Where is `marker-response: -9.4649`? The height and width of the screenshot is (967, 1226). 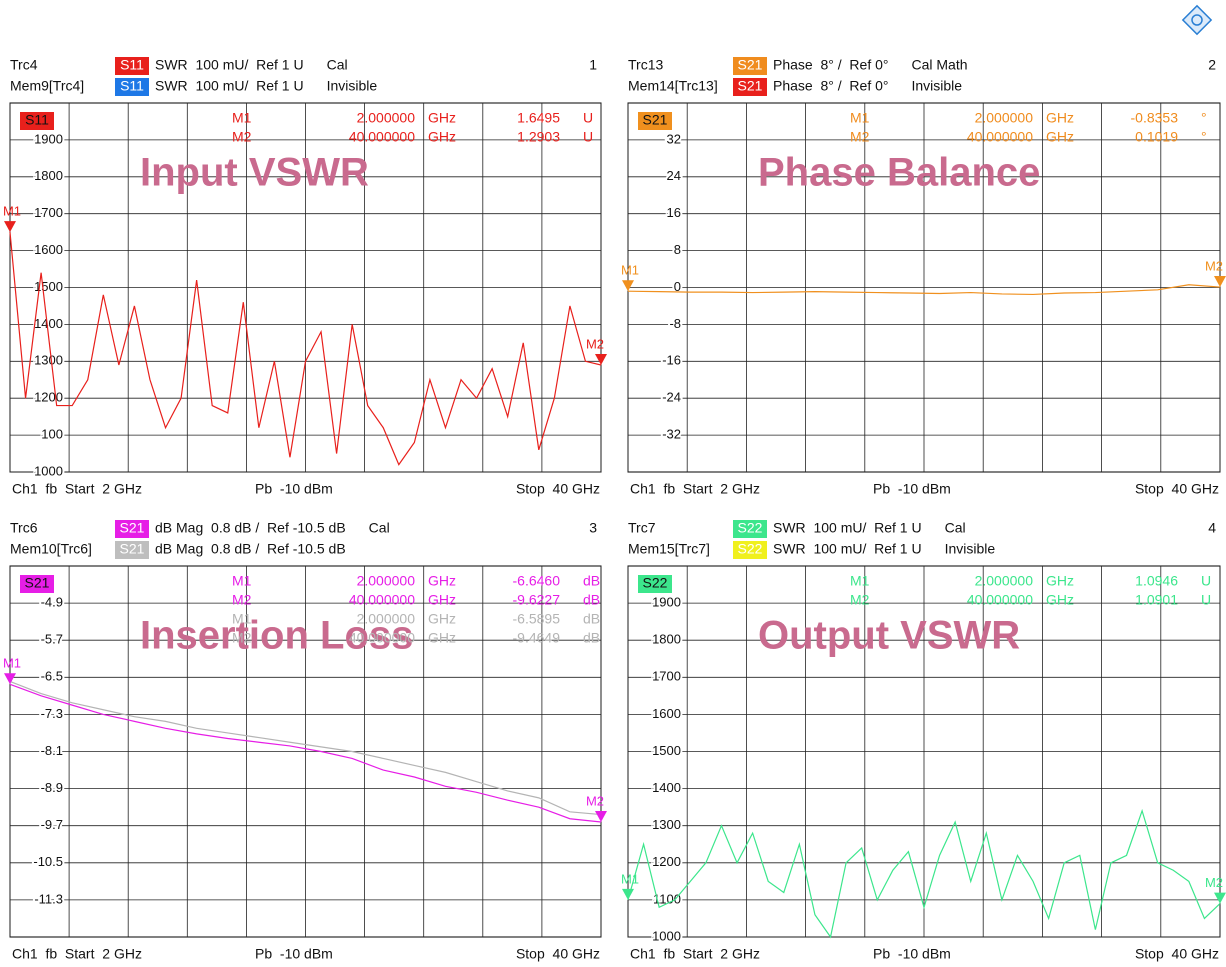
marker-response: -9.4649 is located at coordinates (537, 638).